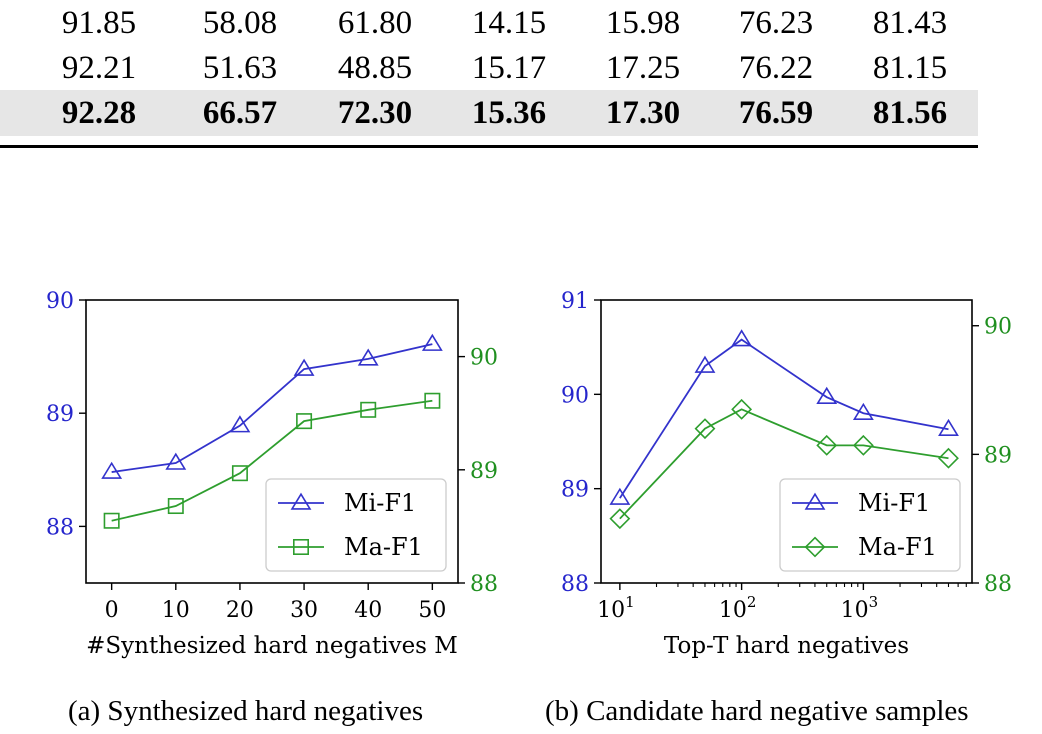  I want to click on table-cell: 76.22, so click(776, 68).